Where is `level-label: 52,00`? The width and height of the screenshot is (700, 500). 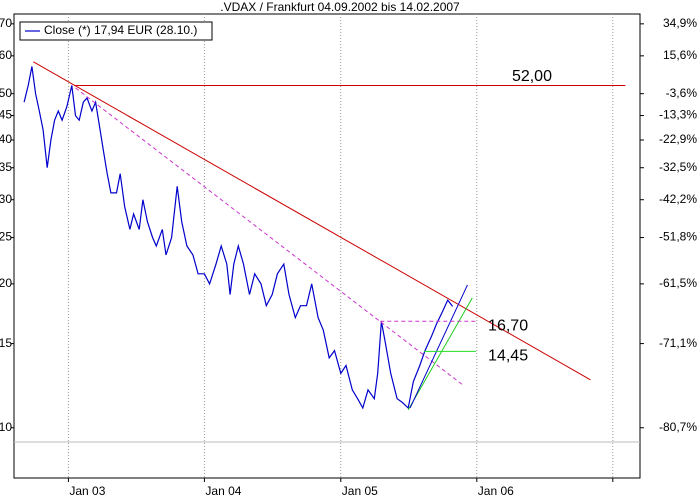
level-label: 52,00 is located at coordinates (532, 76).